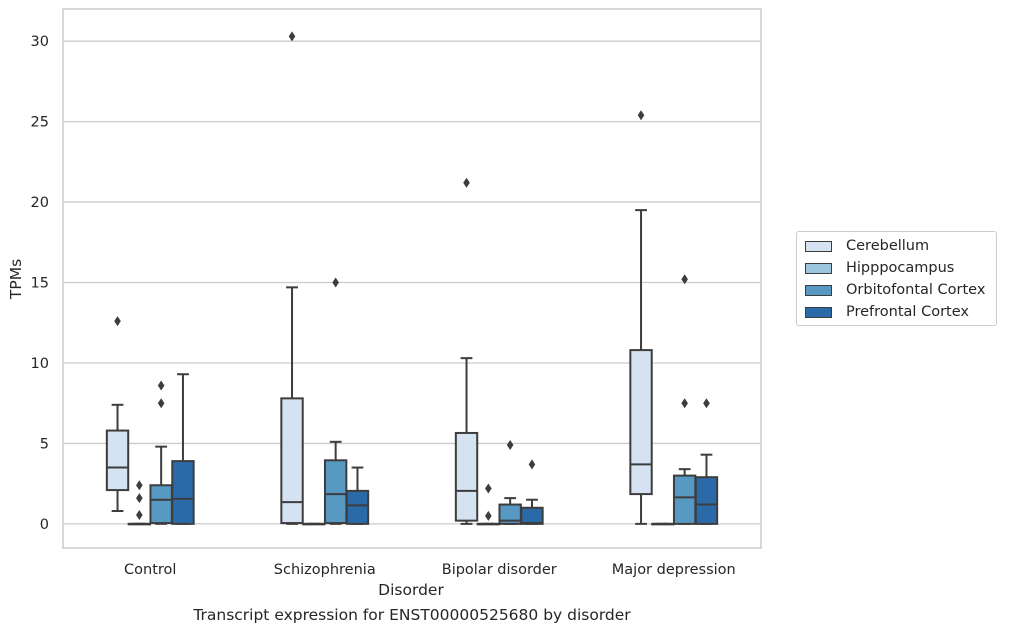 The height and width of the screenshot is (634, 1009). I want to click on y-tick-label: 15, so click(40, 284).